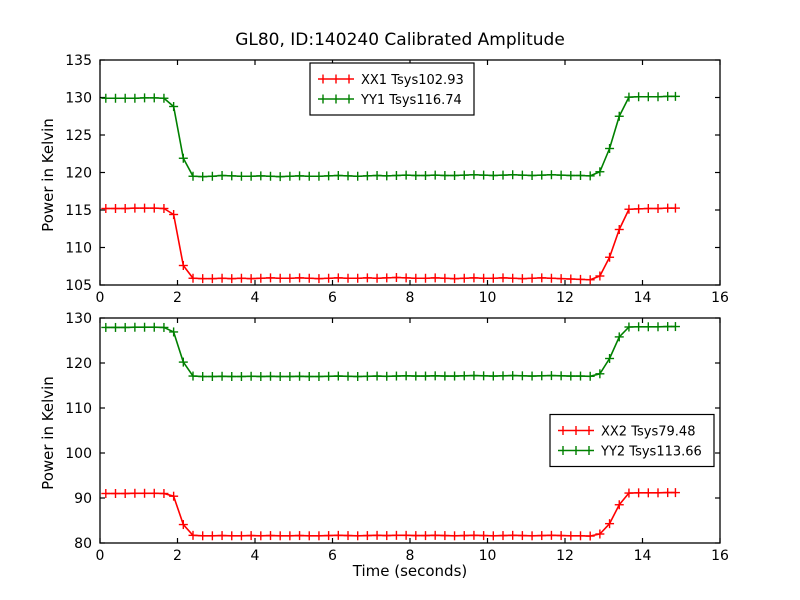 This screenshot has height=600, width=800. What do you see at coordinates (400, 40) in the screenshot?
I see `chart-title: GL80, ID:140240 Calibrated Amplitude` at bounding box center [400, 40].